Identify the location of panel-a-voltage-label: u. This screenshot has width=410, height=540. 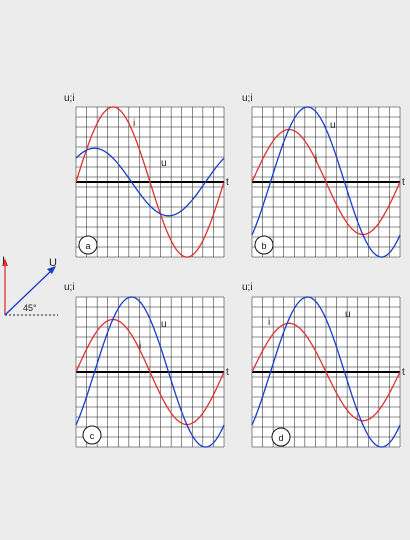
(164, 163).